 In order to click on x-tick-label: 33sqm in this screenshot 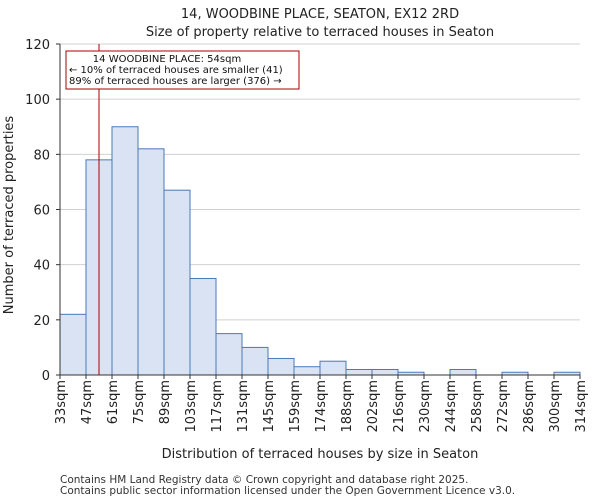, I will do `click(61, 402)`.